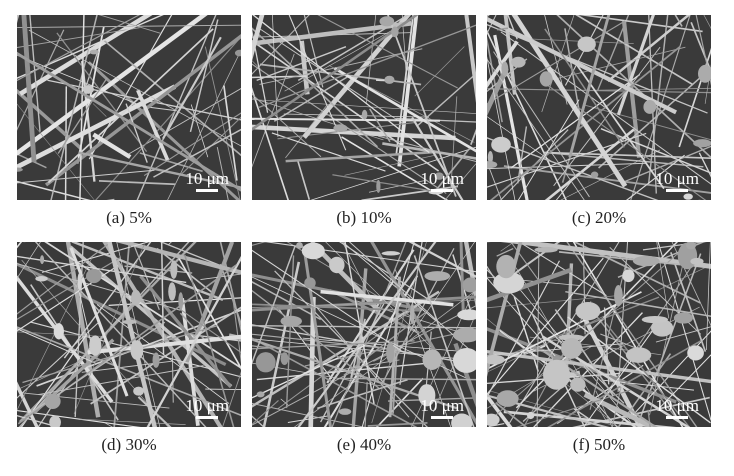  What do you see at coordinates (364, 107) in the screenshot?
I see `sem-image-b: 10 μm` at bounding box center [364, 107].